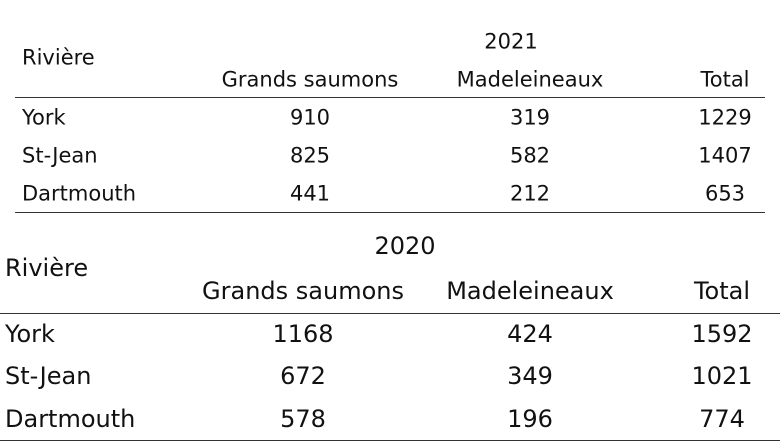 This screenshot has height=448, width=780. I want to click on year-header: 2020, so click(405, 246).